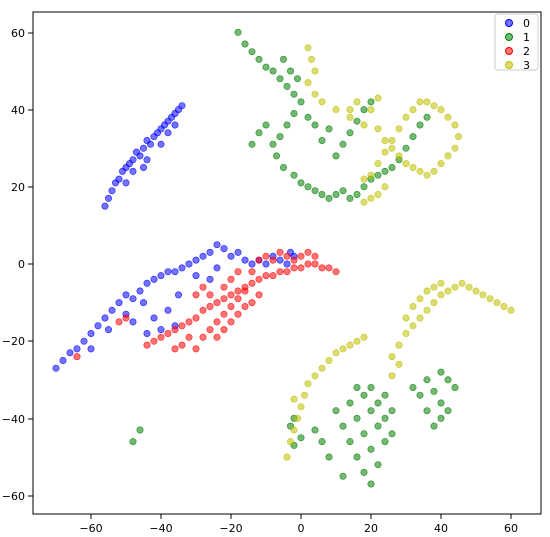 This screenshot has width=550, height=537. What do you see at coordinates (371, 528) in the screenshot?
I see `x-tick-label: 20` at bounding box center [371, 528].